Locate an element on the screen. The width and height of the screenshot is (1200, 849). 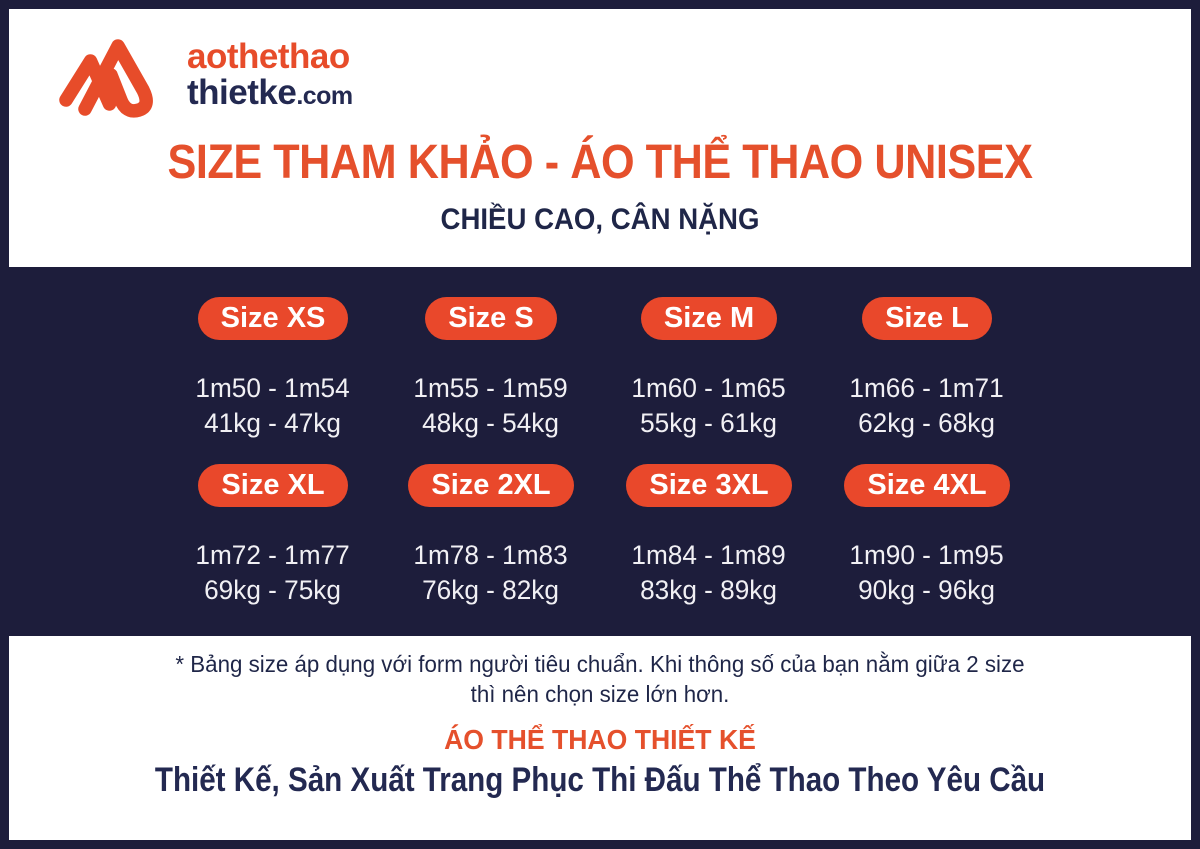
size-height-range: 1m55 - 1m59 is located at coordinates (491, 388).